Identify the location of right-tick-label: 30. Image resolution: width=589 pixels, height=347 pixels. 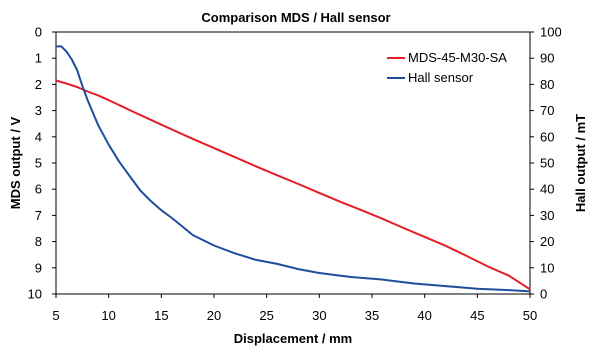
(547, 215).